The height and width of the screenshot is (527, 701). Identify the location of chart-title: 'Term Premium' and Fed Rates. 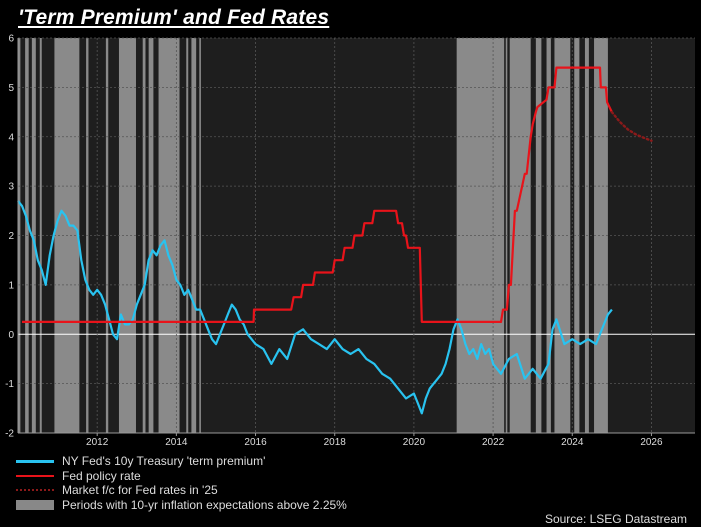
(174, 17).